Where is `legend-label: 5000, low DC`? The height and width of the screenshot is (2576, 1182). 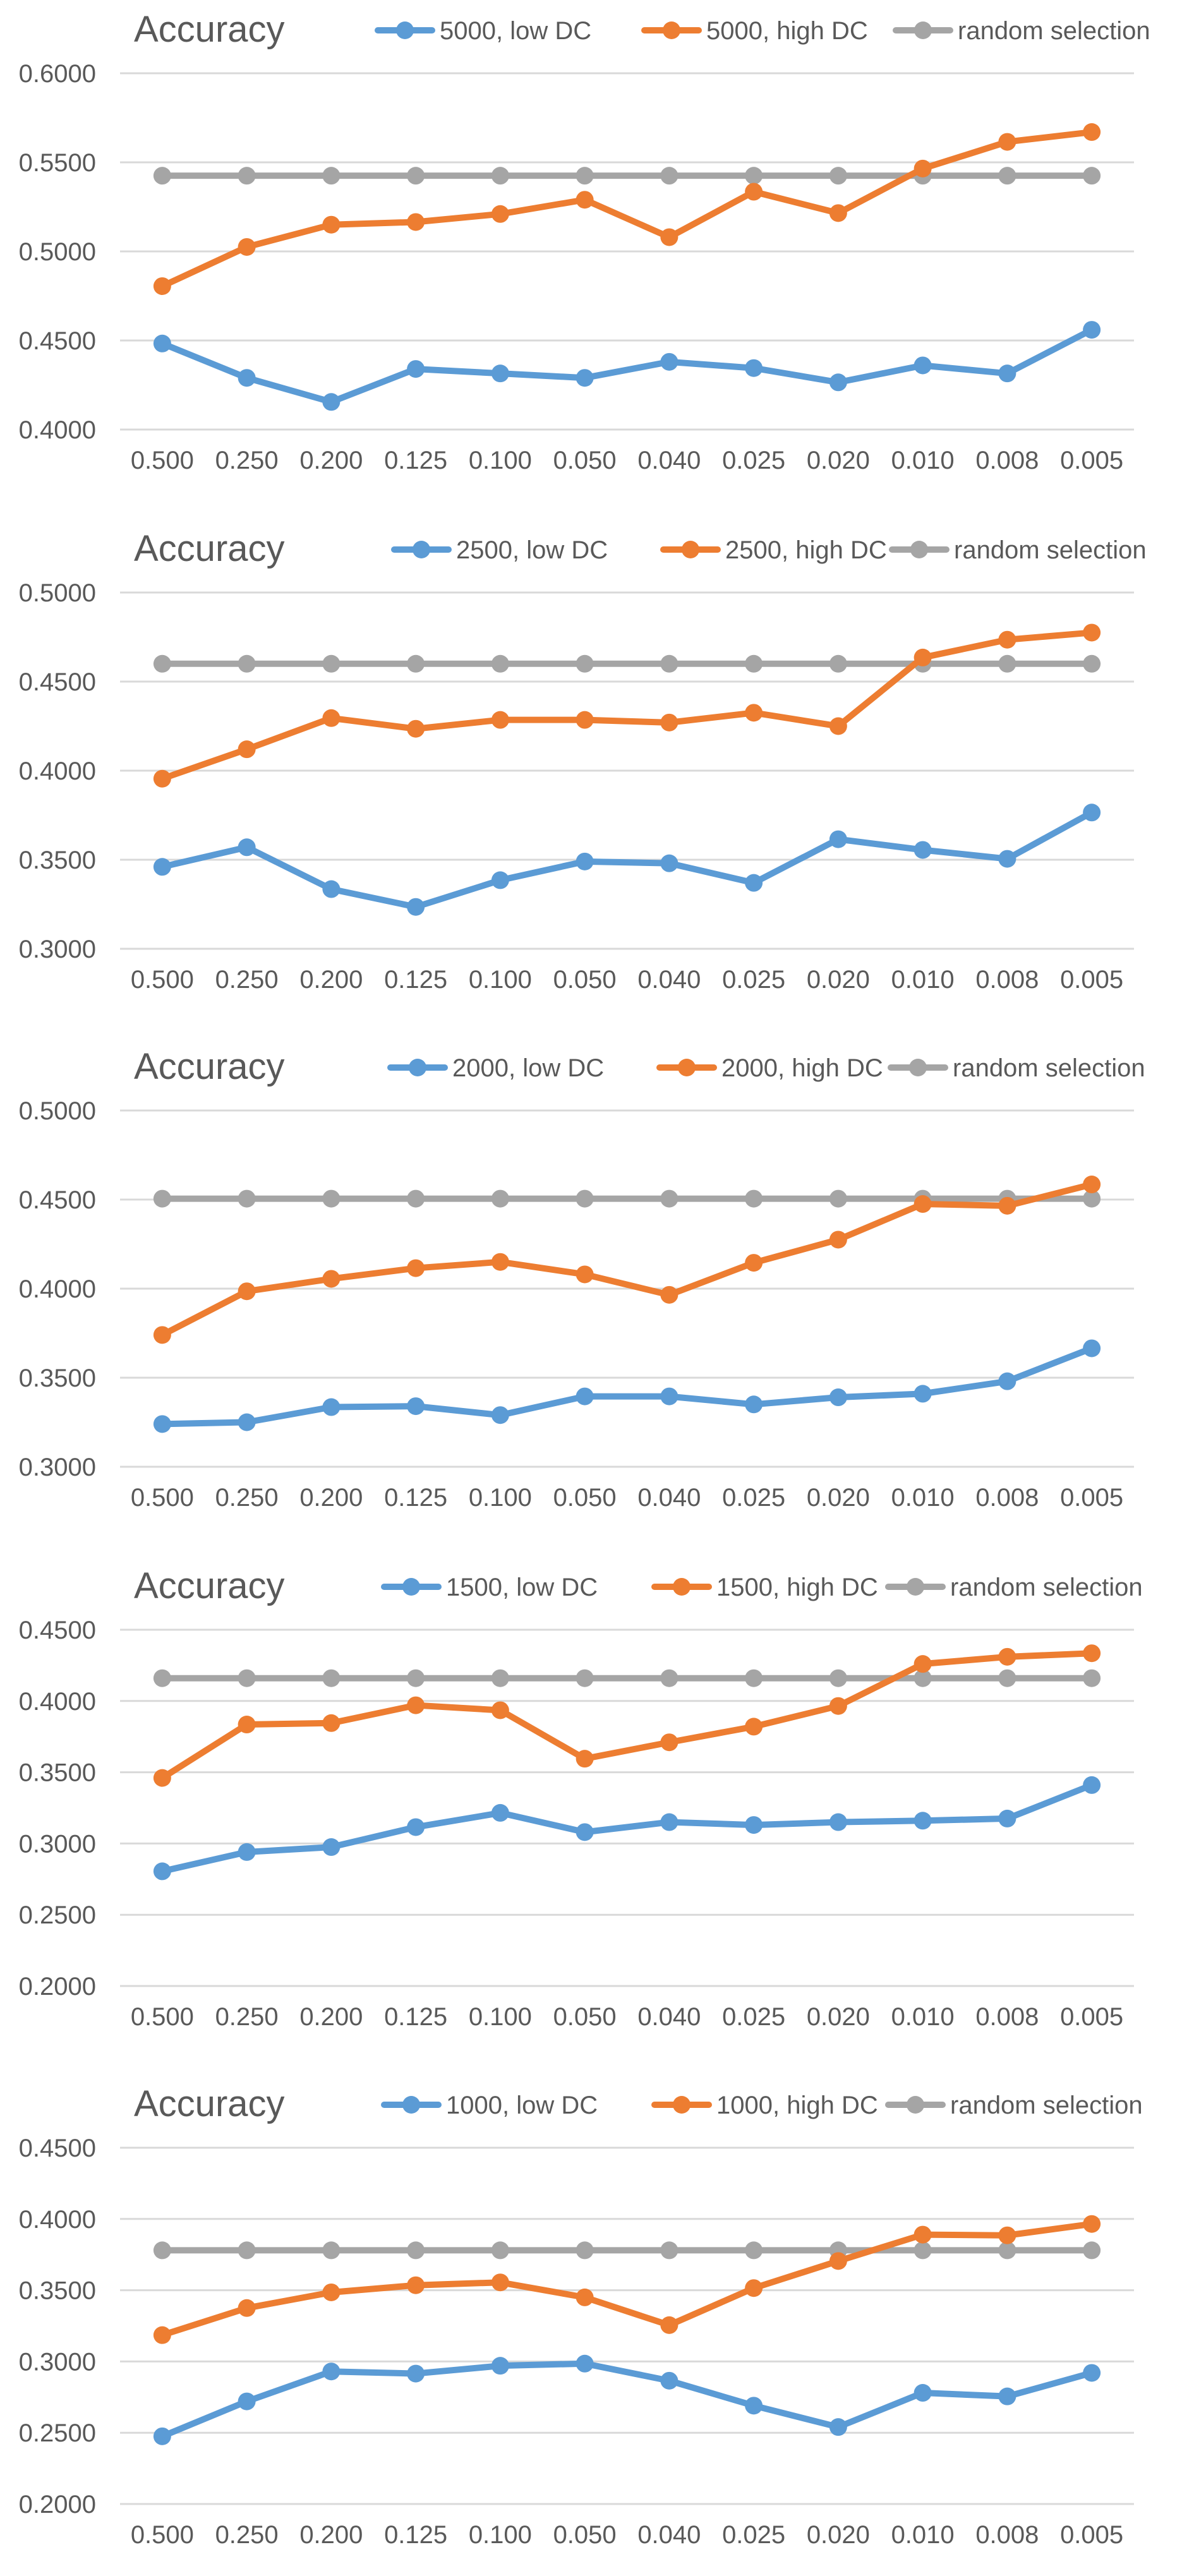
legend-label: 5000, low DC is located at coordinates (515, 31).